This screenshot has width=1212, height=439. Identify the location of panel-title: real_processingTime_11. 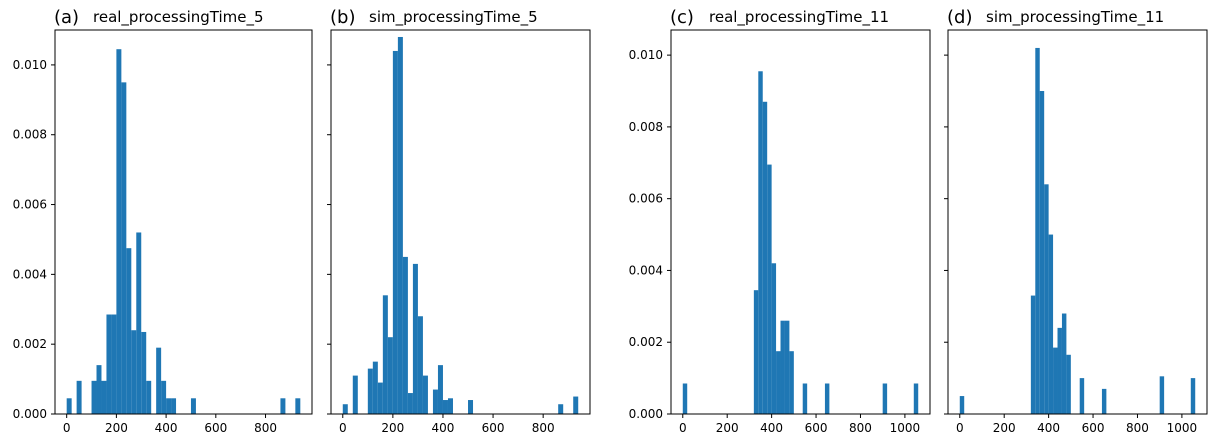
(799, 17).